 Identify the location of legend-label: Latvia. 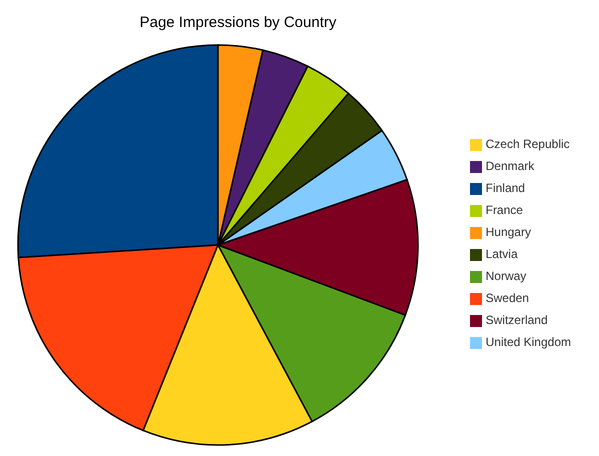
(502, 254).